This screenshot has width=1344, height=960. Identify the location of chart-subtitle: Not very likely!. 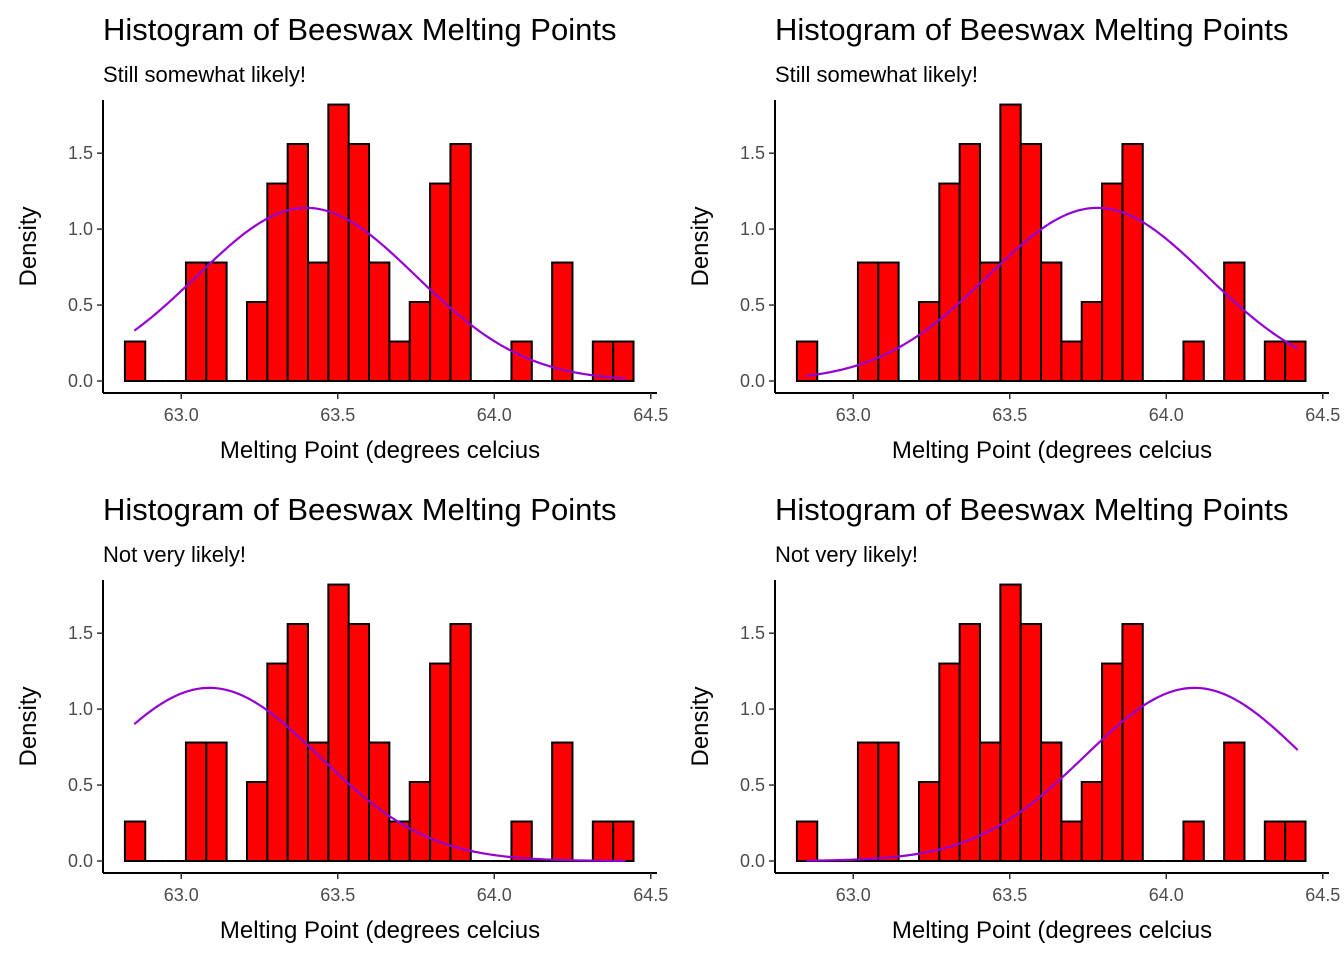
(174, 554).